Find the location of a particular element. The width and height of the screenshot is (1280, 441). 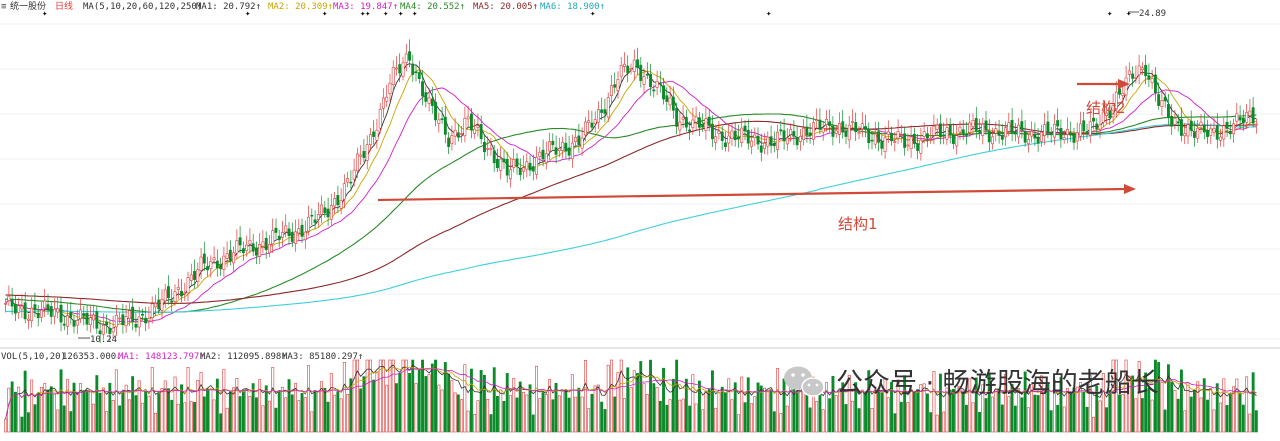

ma4-value: MA4: 20.552↑ is located at coordinates (432, 7).